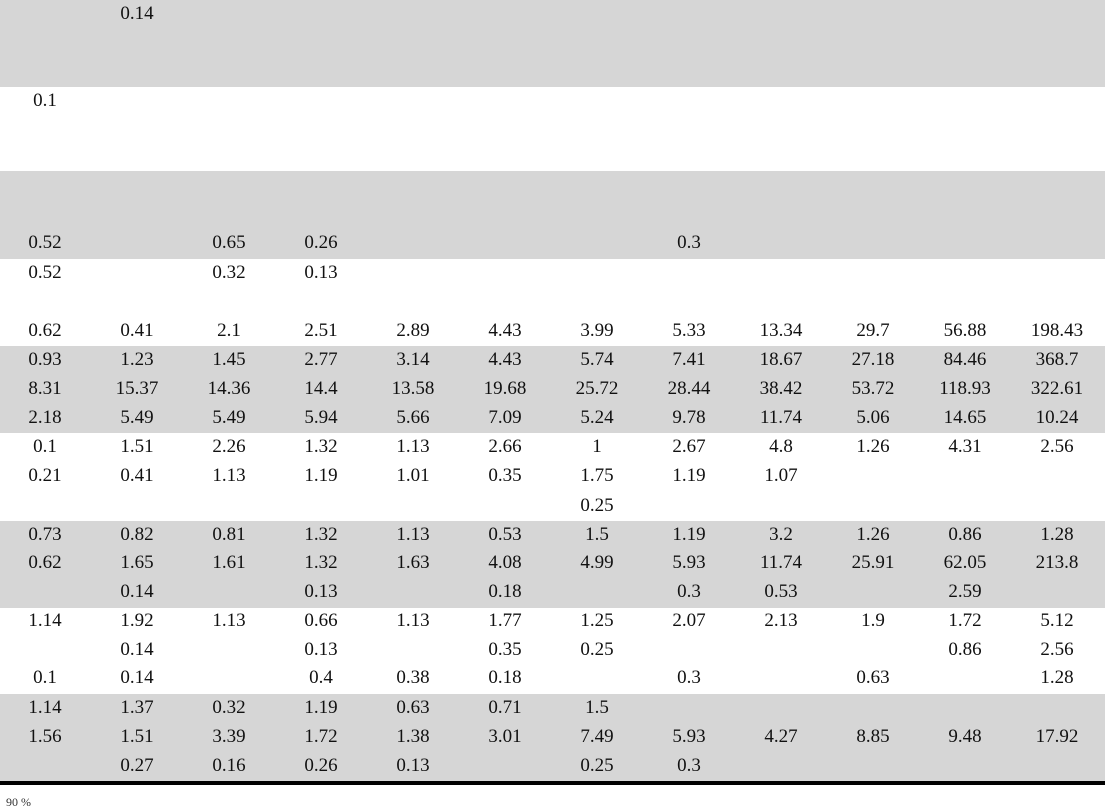  Describe the element at coordinates (1057, 620) in the screenshot. I see `table-cell: 5.12` at that location.